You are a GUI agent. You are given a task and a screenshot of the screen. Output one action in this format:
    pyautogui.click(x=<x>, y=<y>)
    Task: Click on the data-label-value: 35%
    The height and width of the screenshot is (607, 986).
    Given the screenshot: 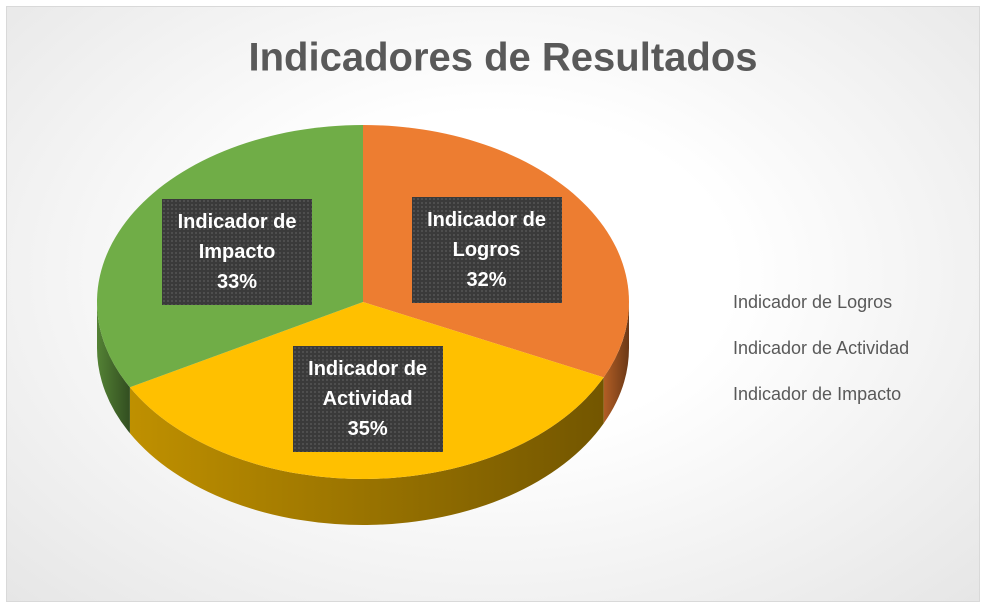 What is the action you would take?
    pyautogui.click(x=367, y=429)
    